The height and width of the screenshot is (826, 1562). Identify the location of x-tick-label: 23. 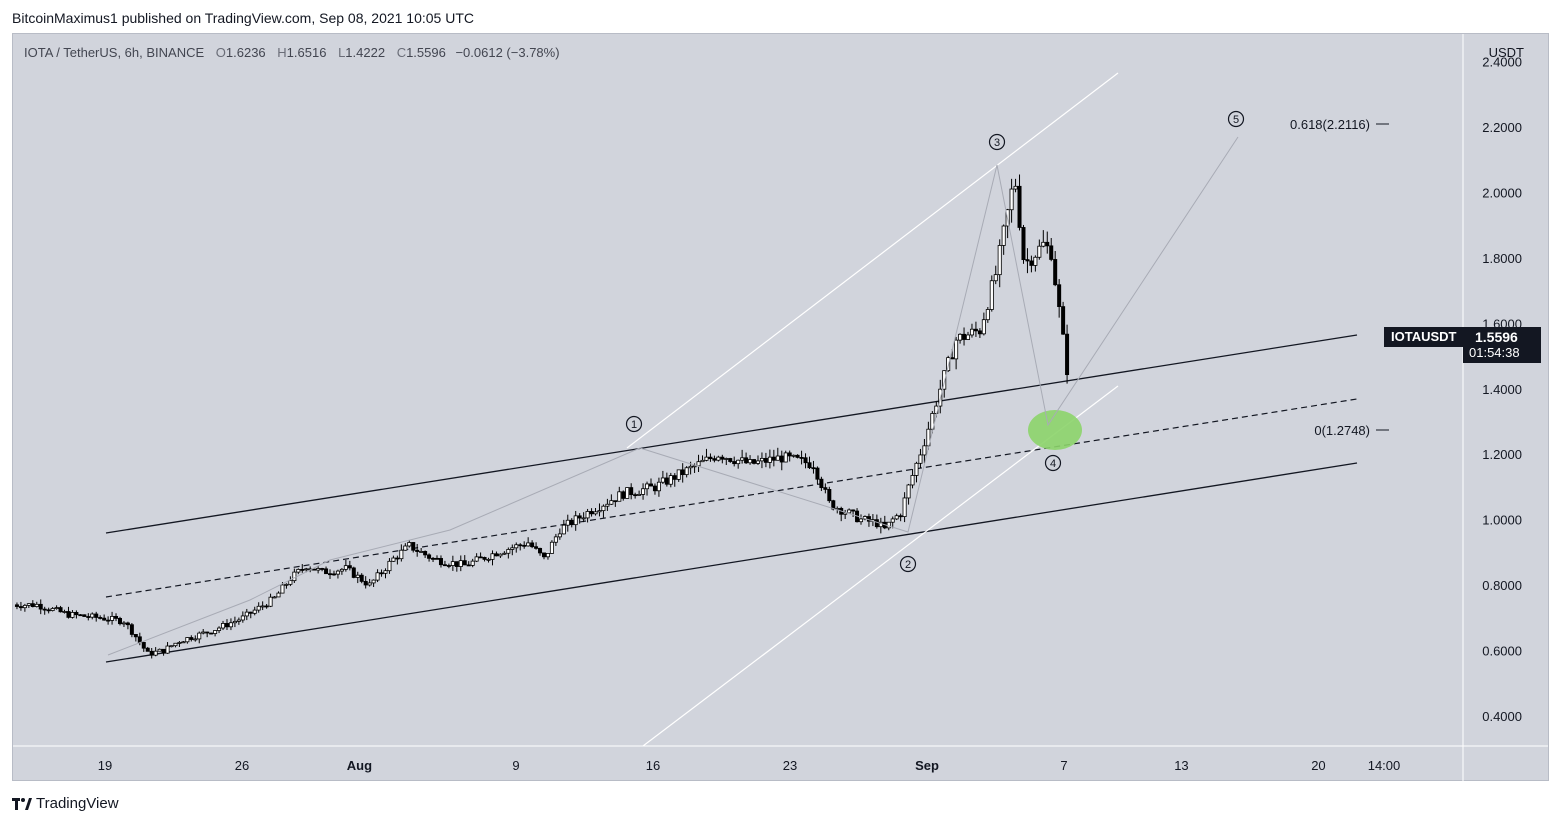
(790, 765).